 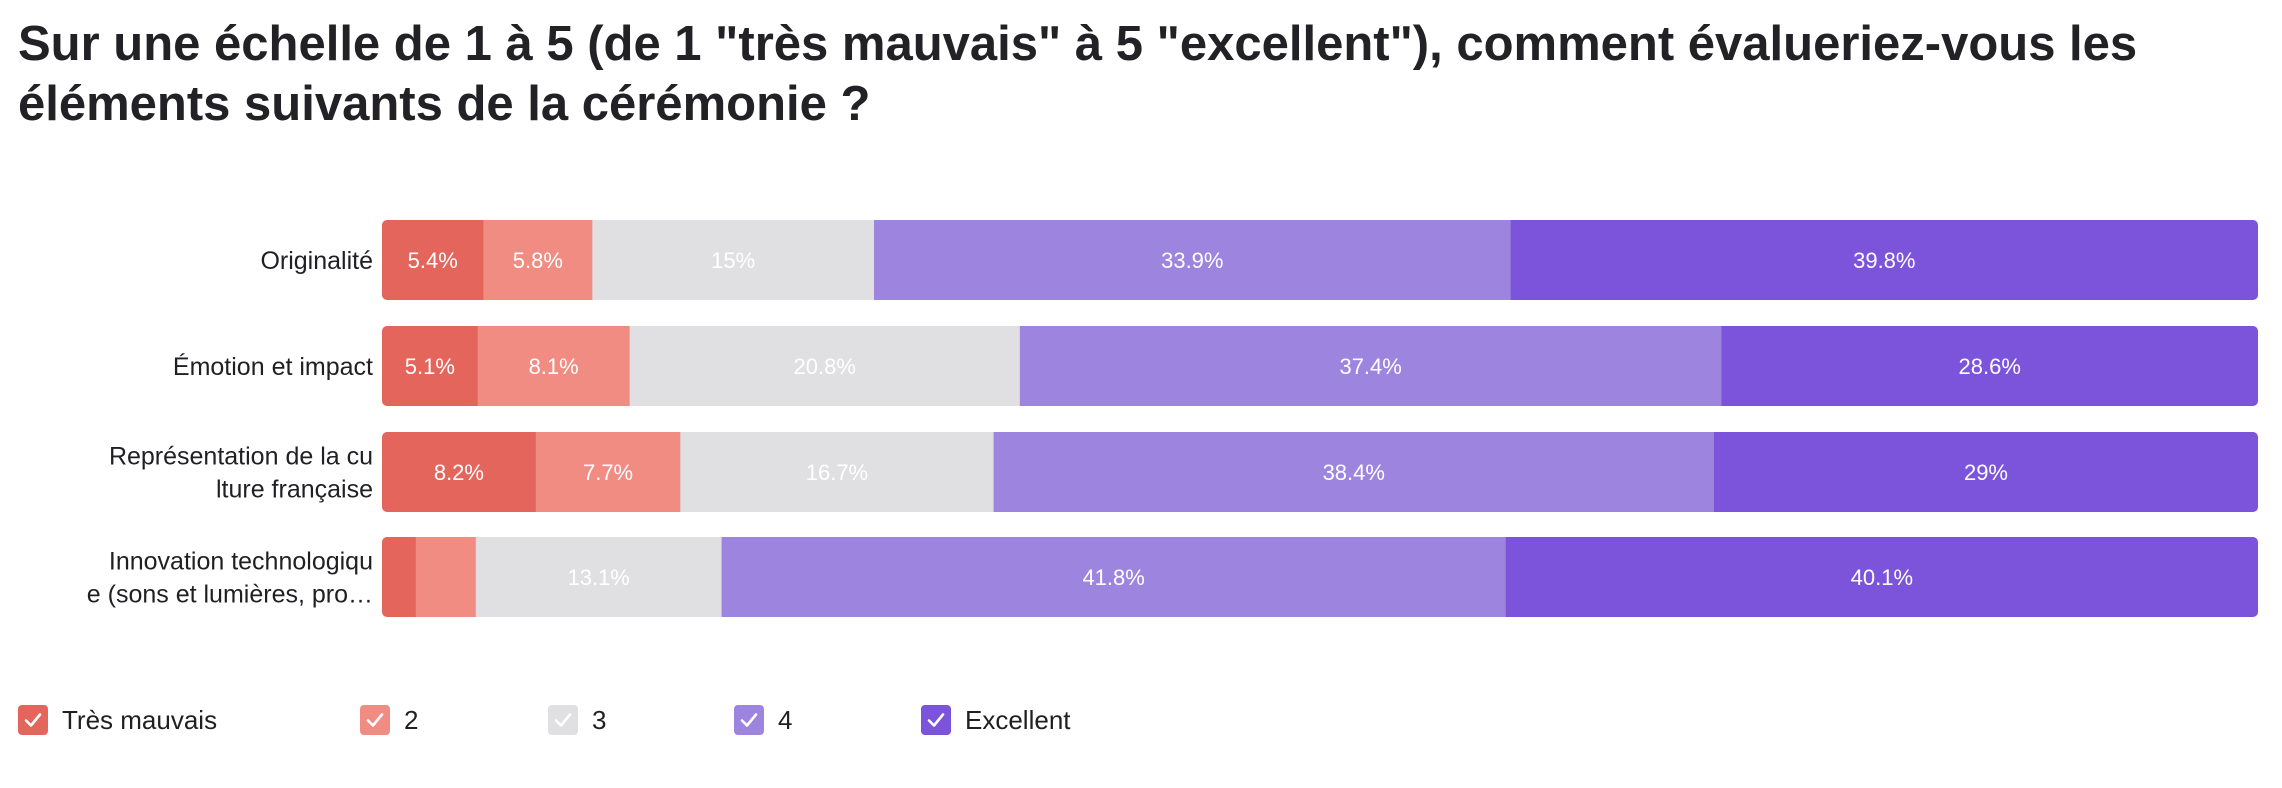 What do you see at coordinates (399, 577) in the screenshot?
I see `segment-innovation-technologique-sons-et-lumieres-projections-tres-mauvais` at bounding box center [399, 577].